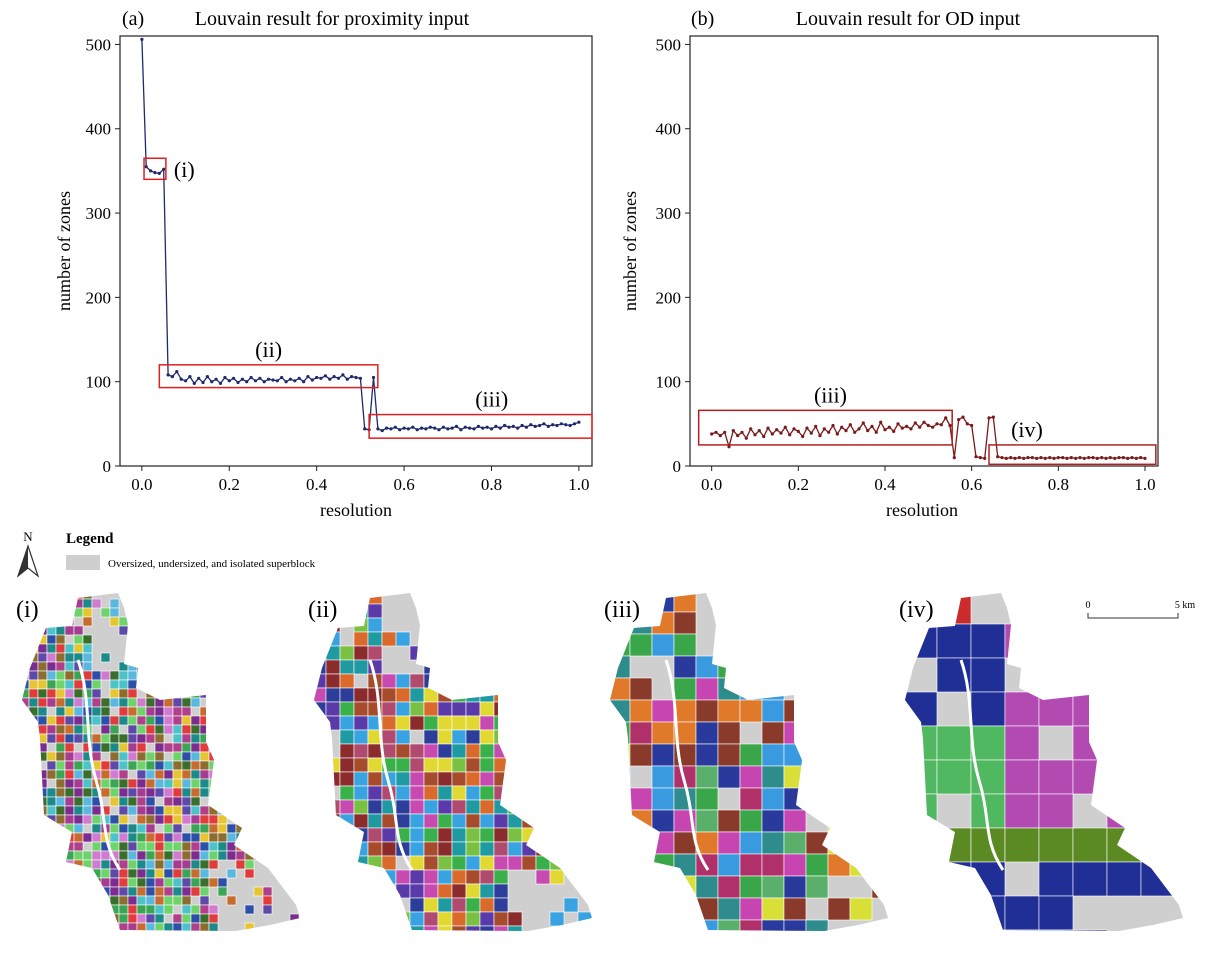  What do you see at coordinates (1133, 616) in the screenshot?
I see `scale-bar-line` at bounding box center [1133, 616].